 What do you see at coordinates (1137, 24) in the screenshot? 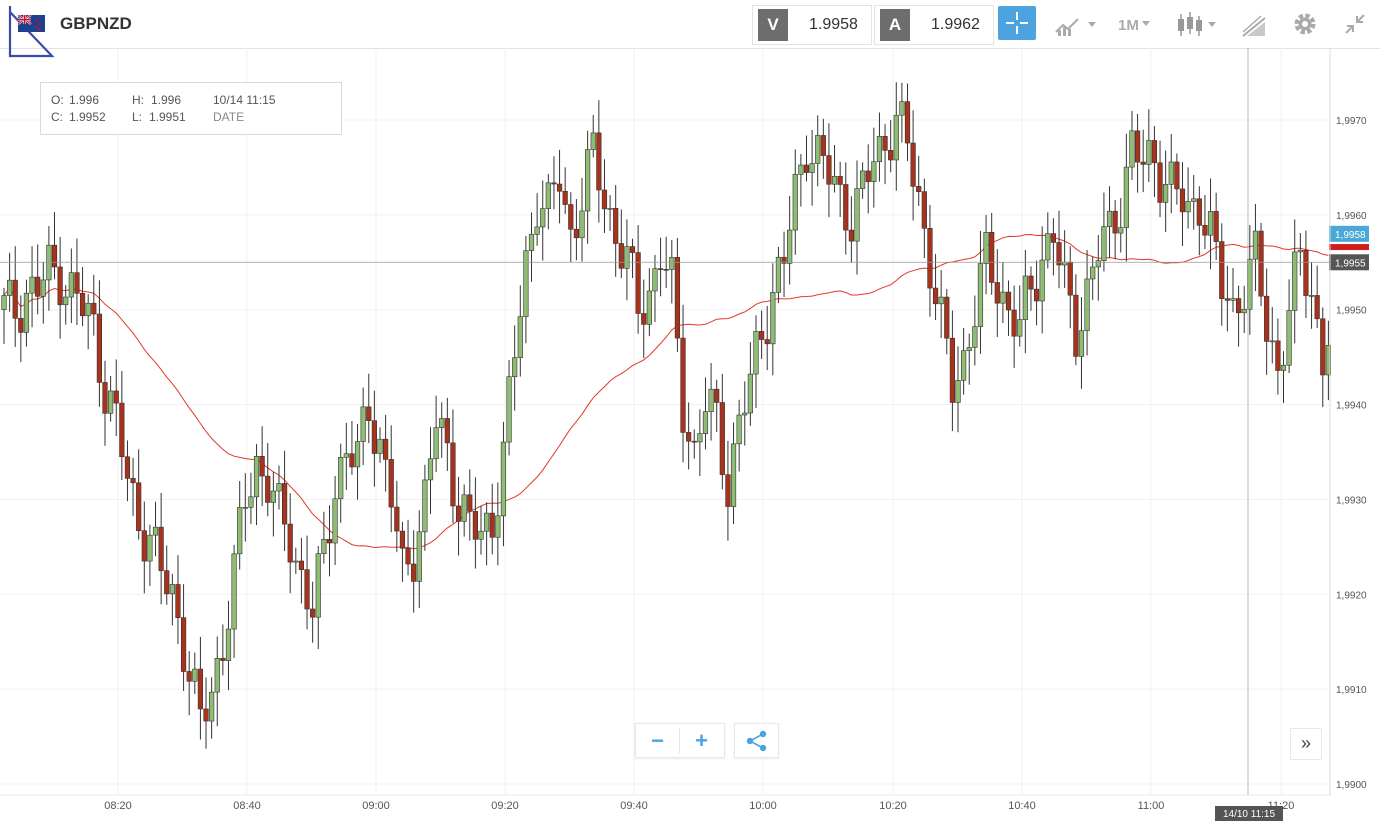
I see `timeframe-selector: 1M` at bounding box center [1137, 24].